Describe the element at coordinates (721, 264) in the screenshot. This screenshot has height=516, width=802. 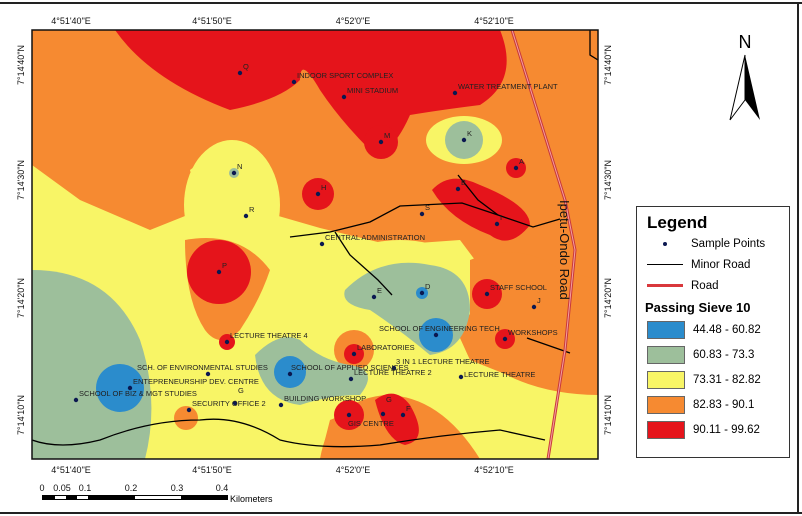
I see `legend-label: Minor Road` at that location.